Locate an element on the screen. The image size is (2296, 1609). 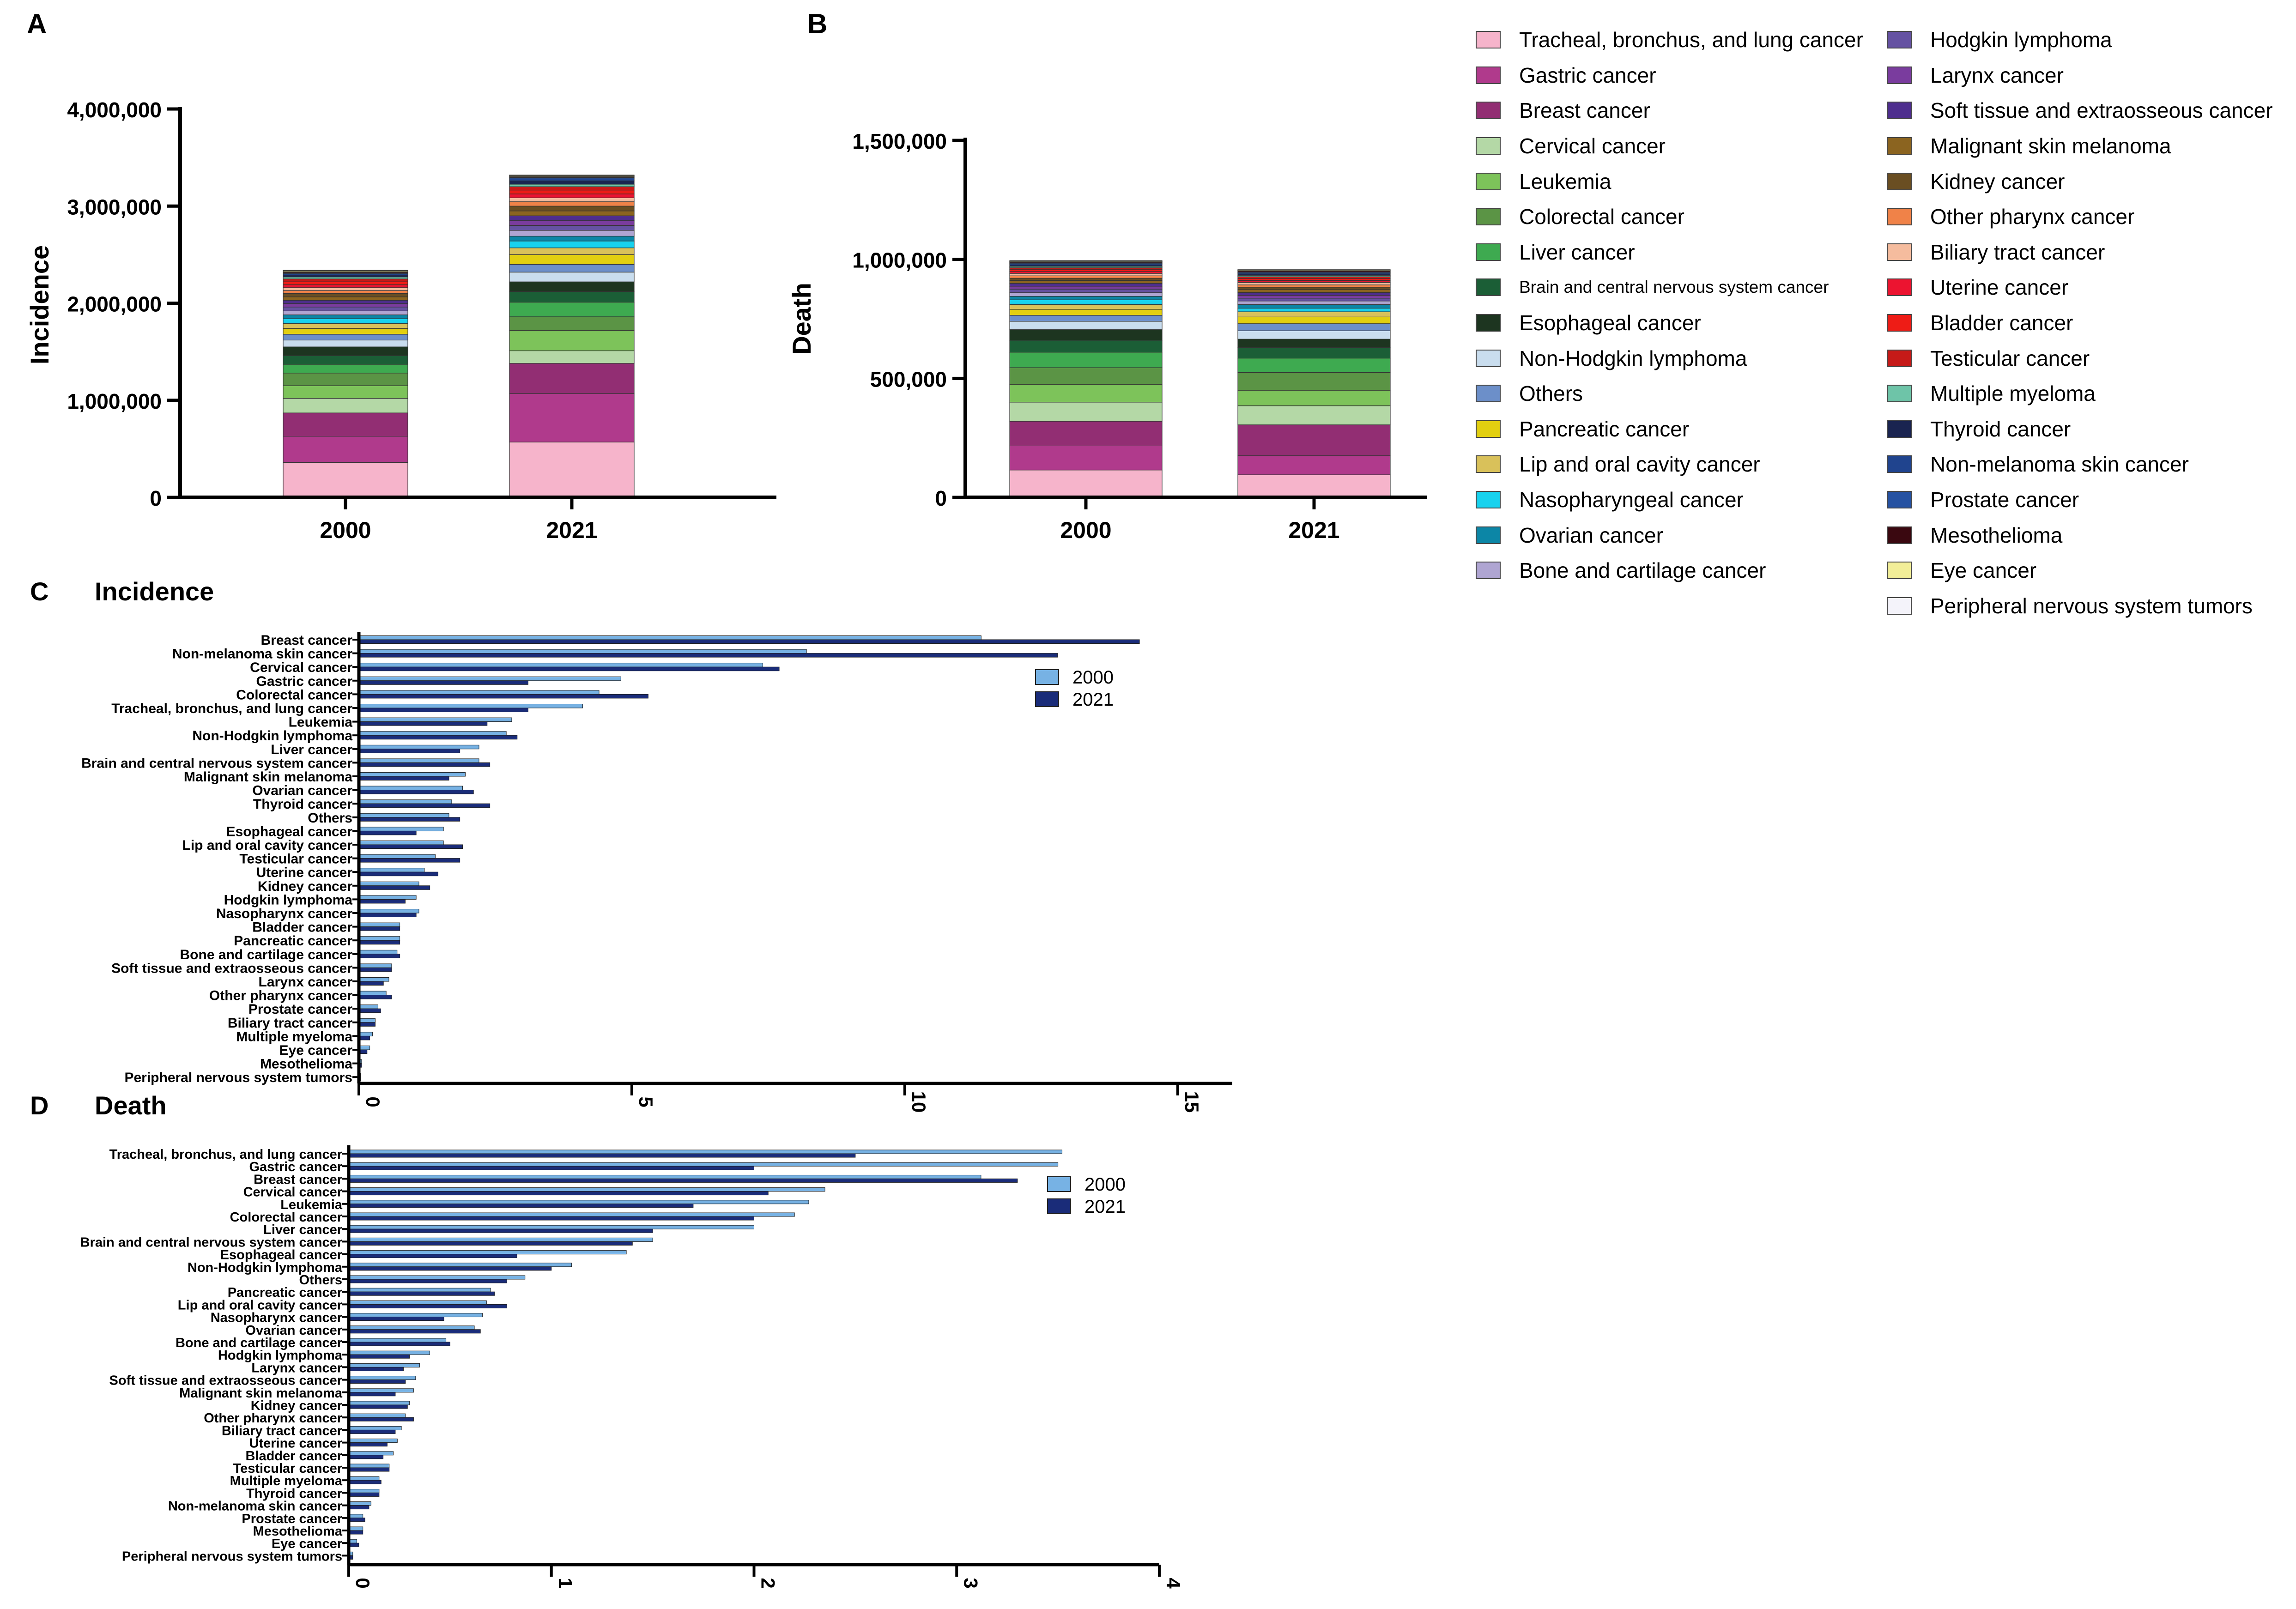
legend-item: Leukemia is located at coordinates (1669, 181).